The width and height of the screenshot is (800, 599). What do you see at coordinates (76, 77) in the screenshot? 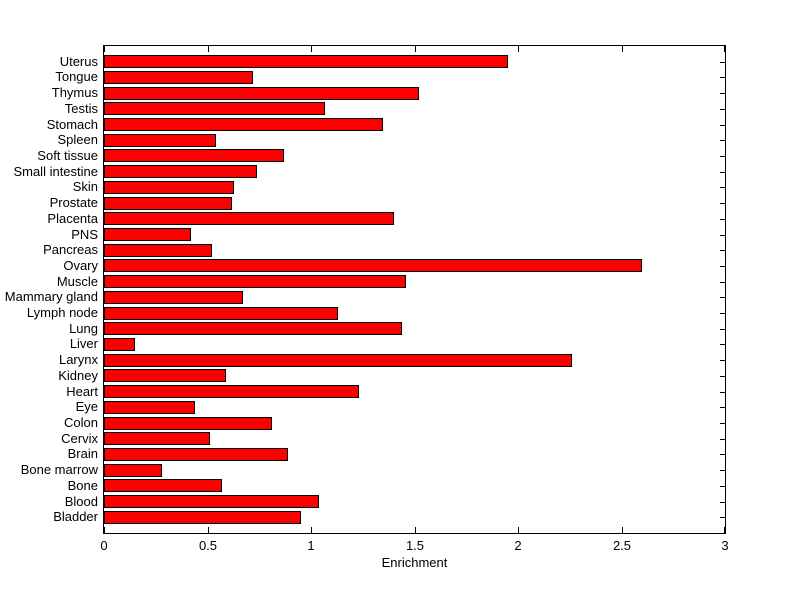
I see `y-tick-label: Tongue` at bounding box center [76, 77].